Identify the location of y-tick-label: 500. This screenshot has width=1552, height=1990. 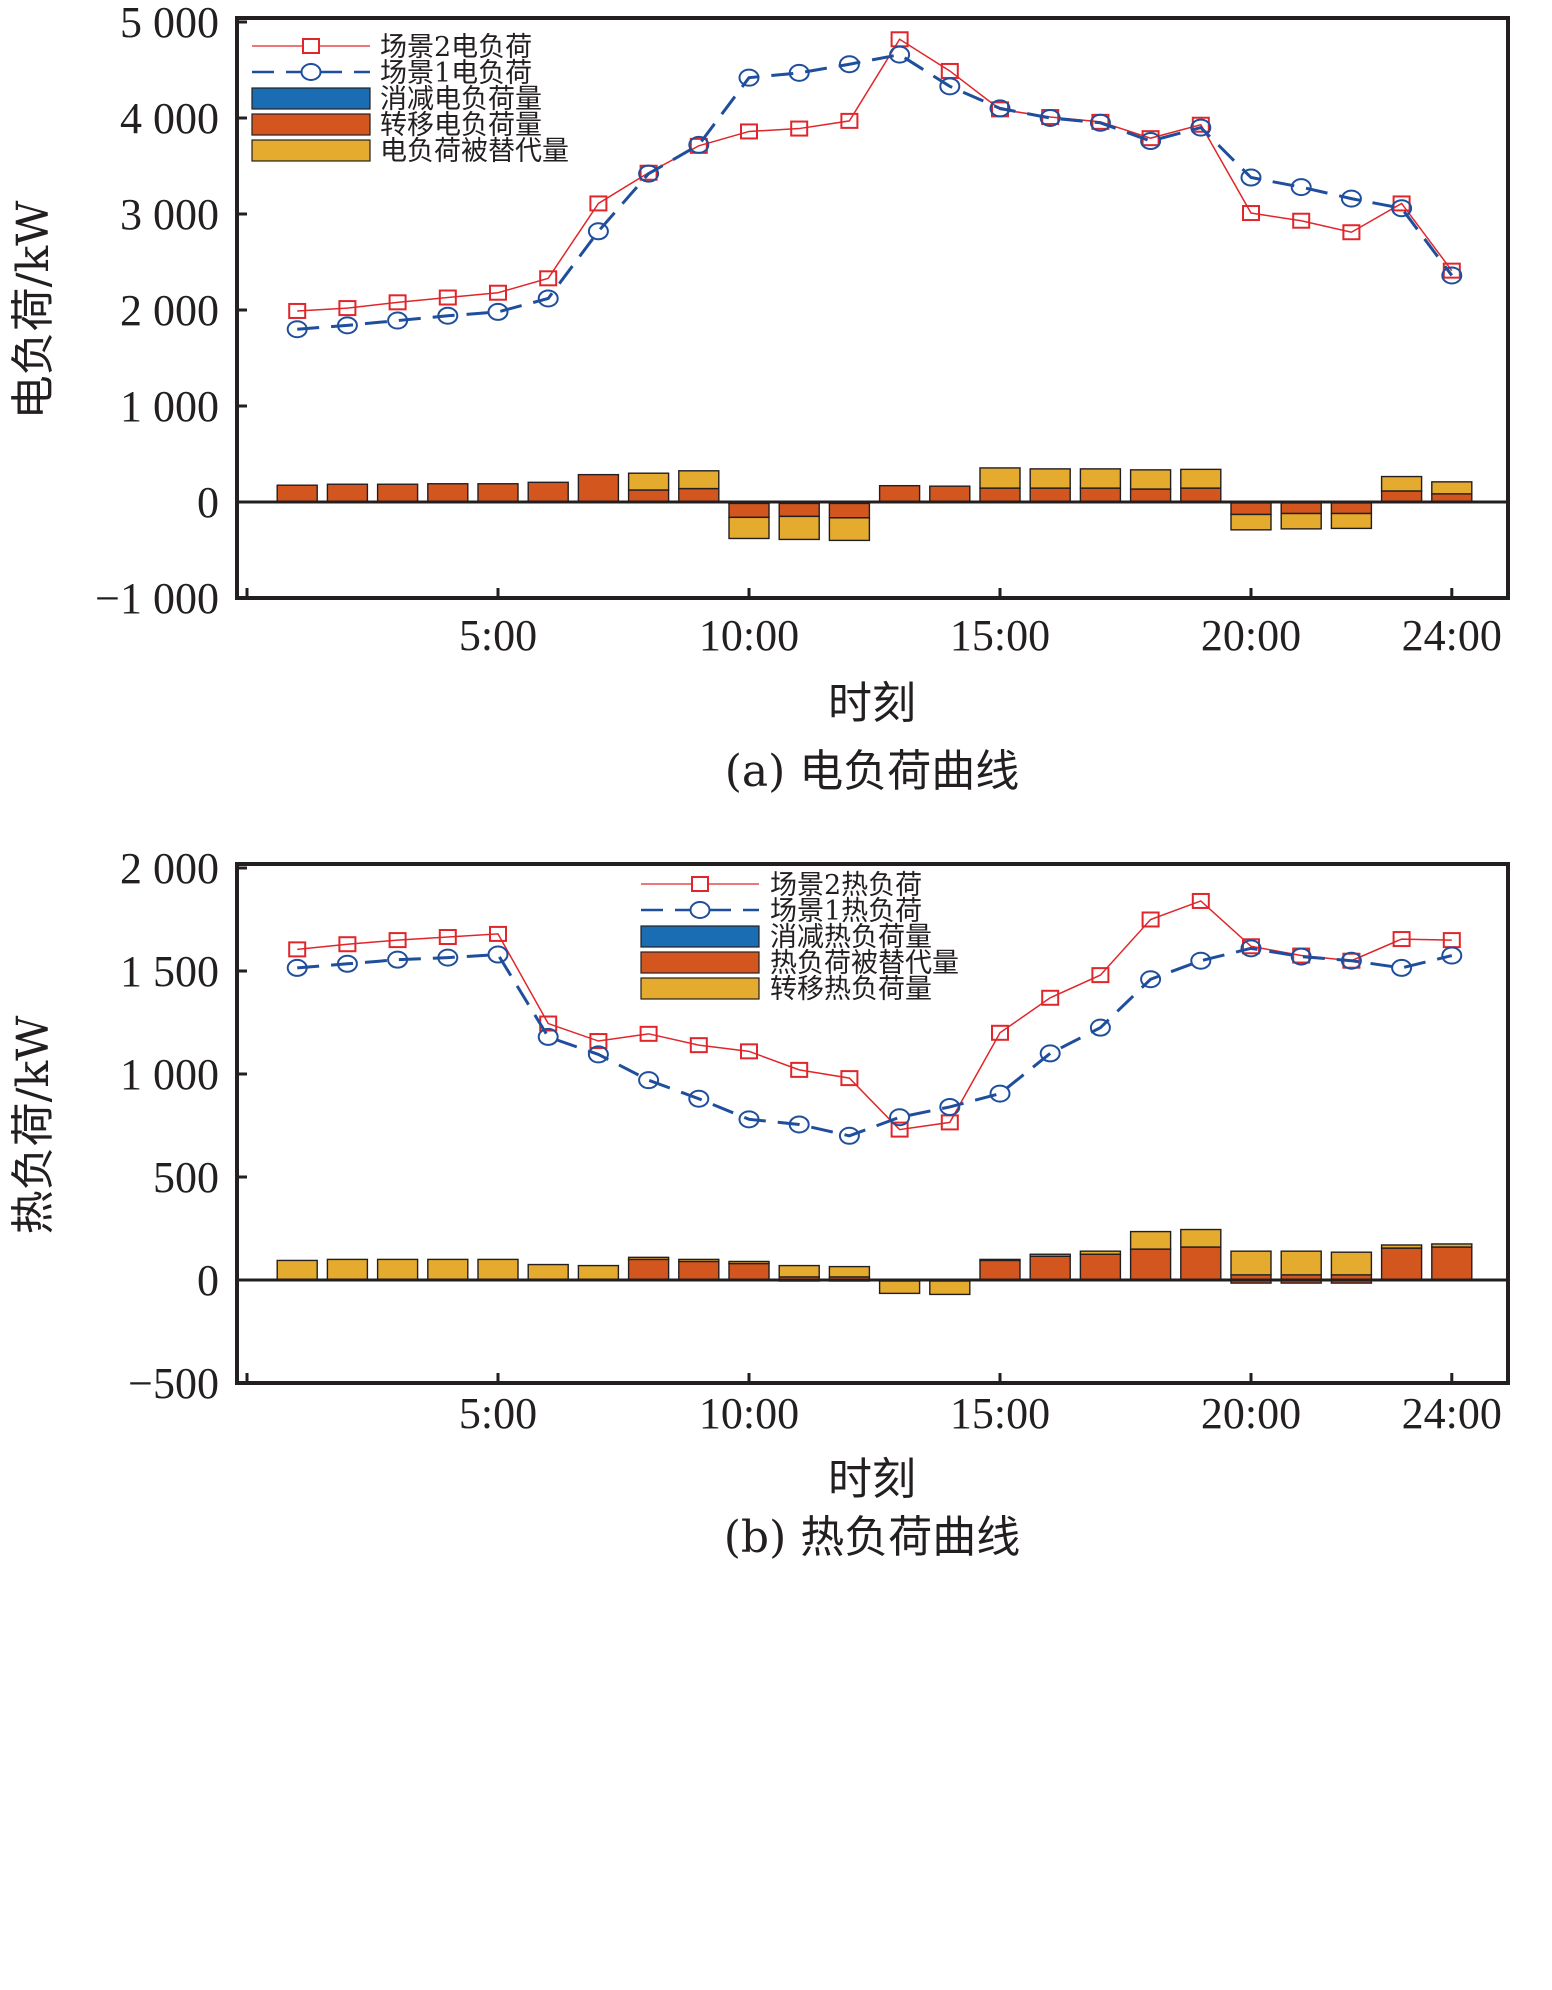
(186, 1177).